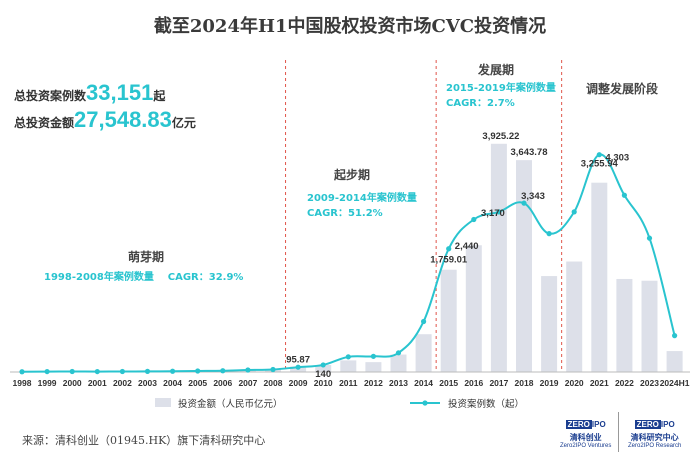 Image resolution: width=700 pixels, height=462 pixels. I want to click on deal-count-point-2013, so click(398, 353).